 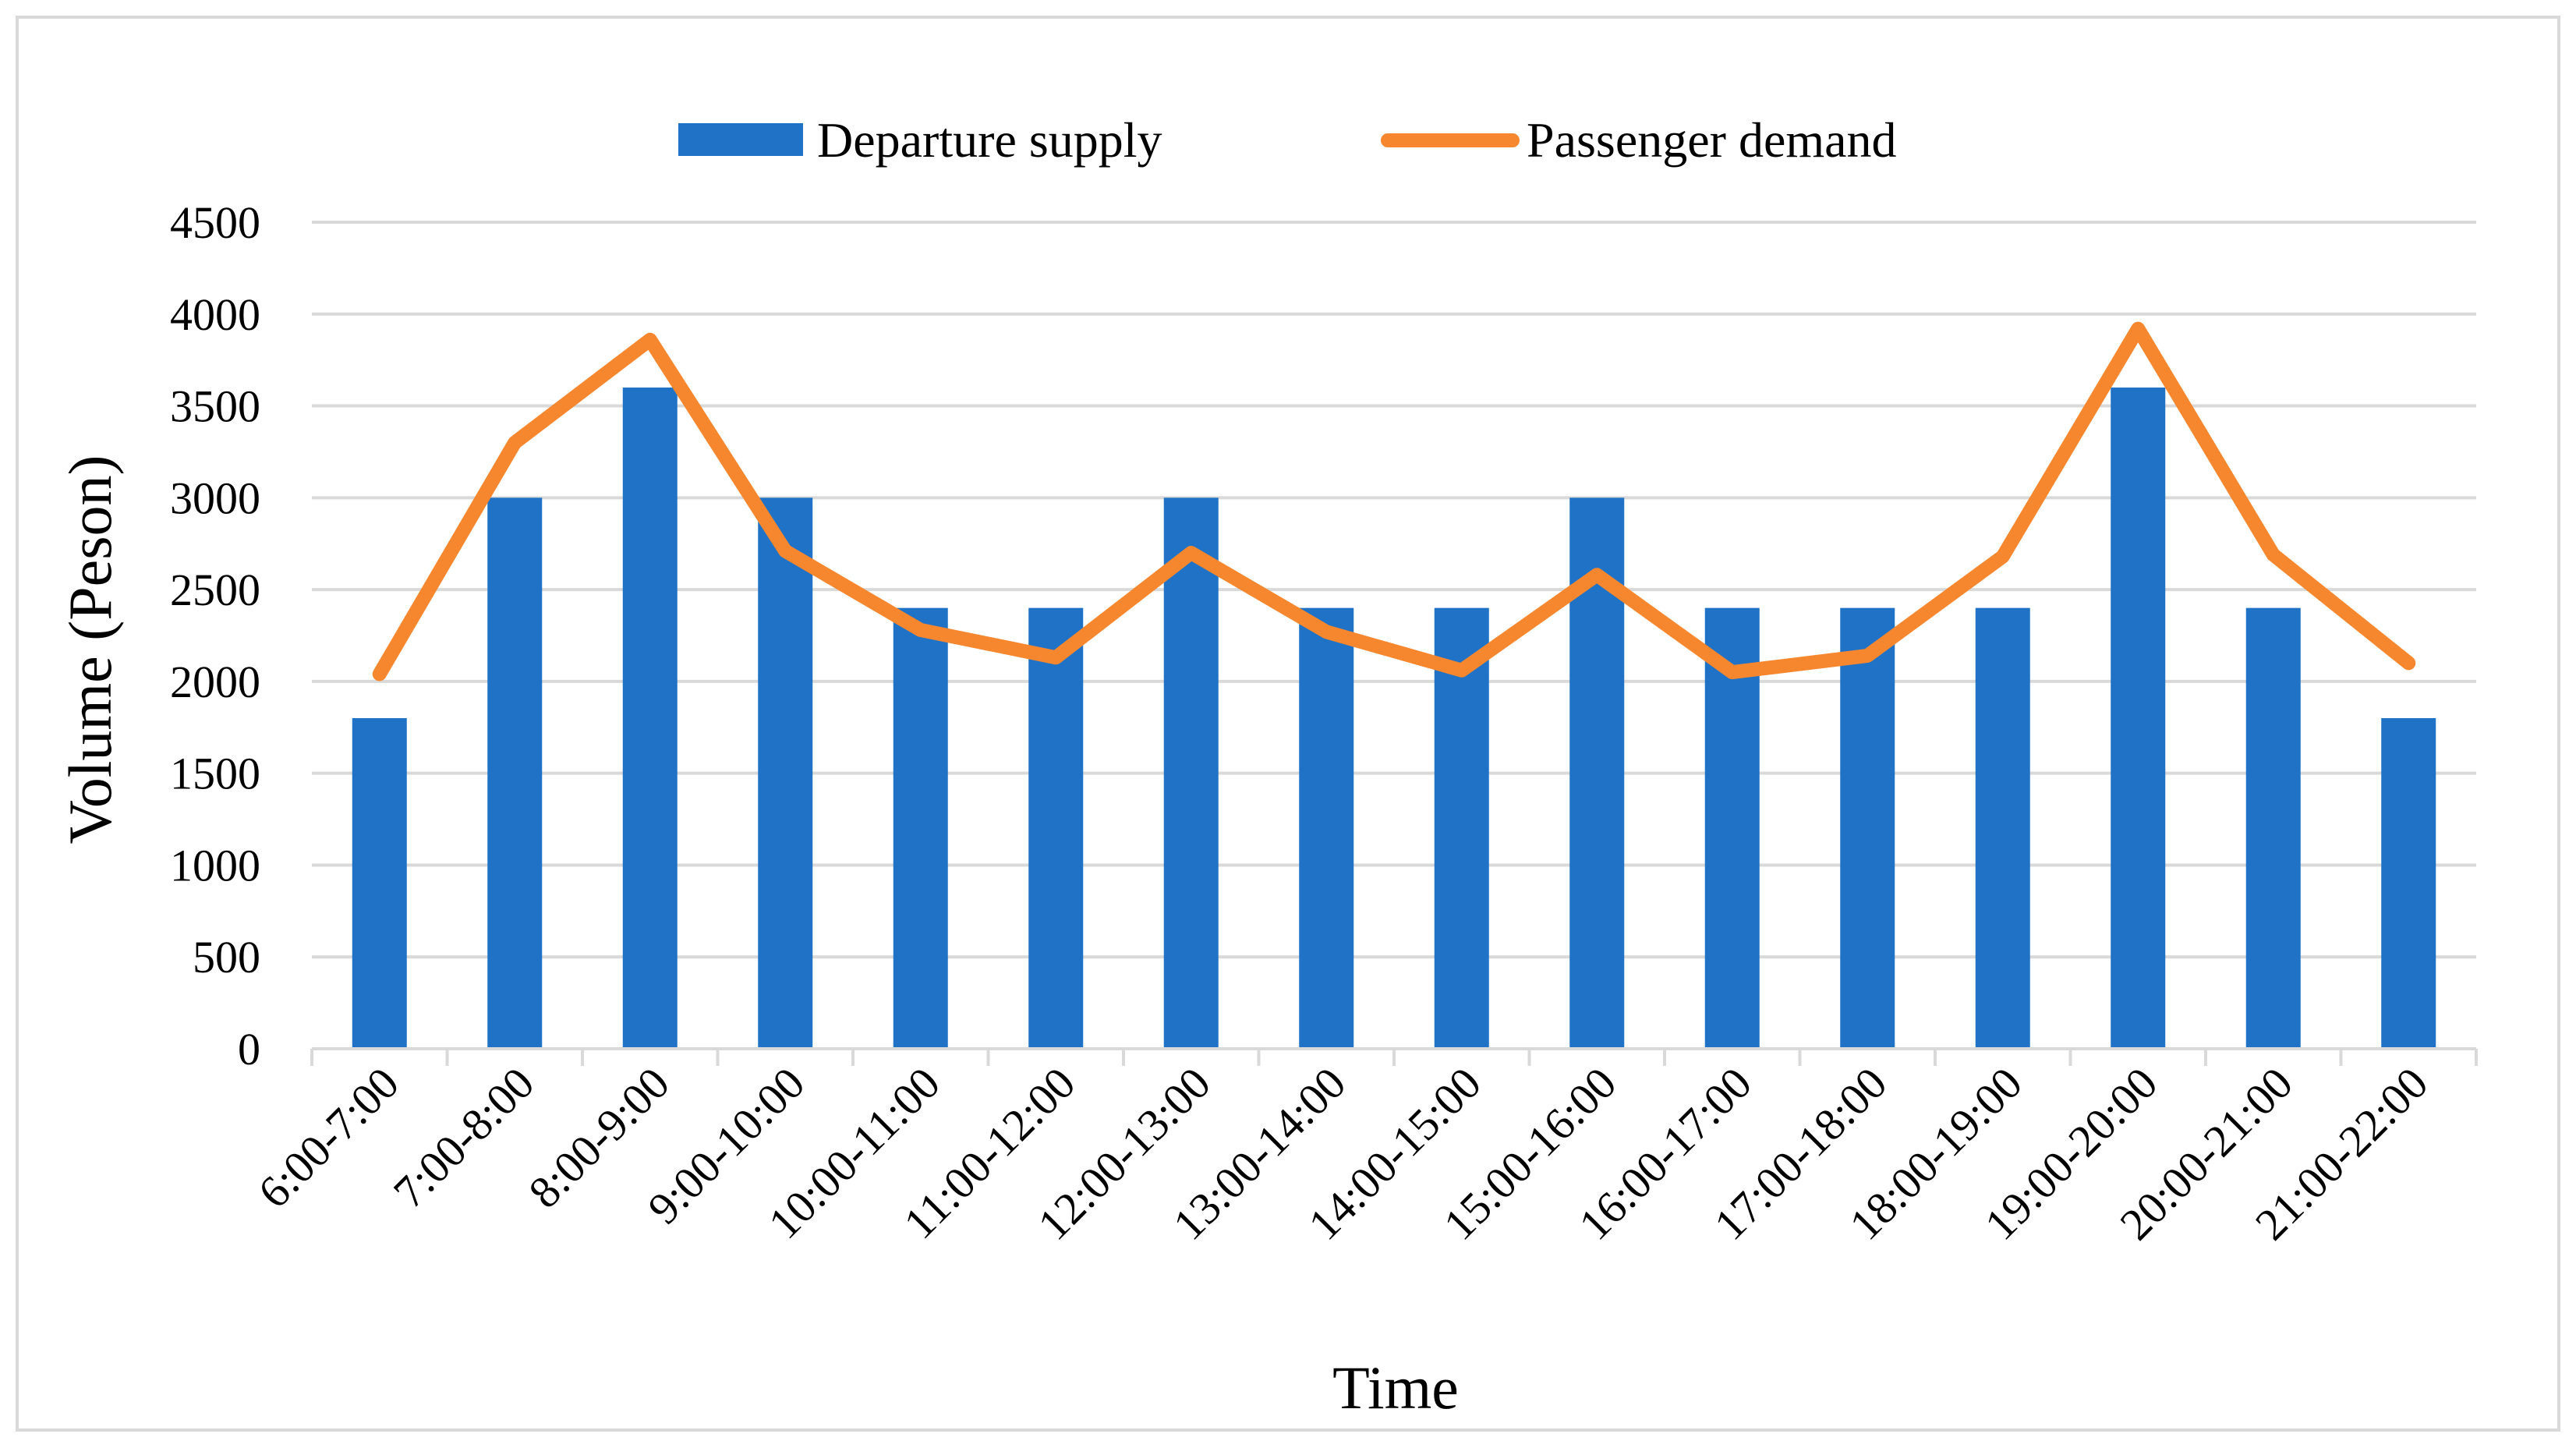 I want to click on y-axis-title: Volume (Peson), so click(x=90, y=649).